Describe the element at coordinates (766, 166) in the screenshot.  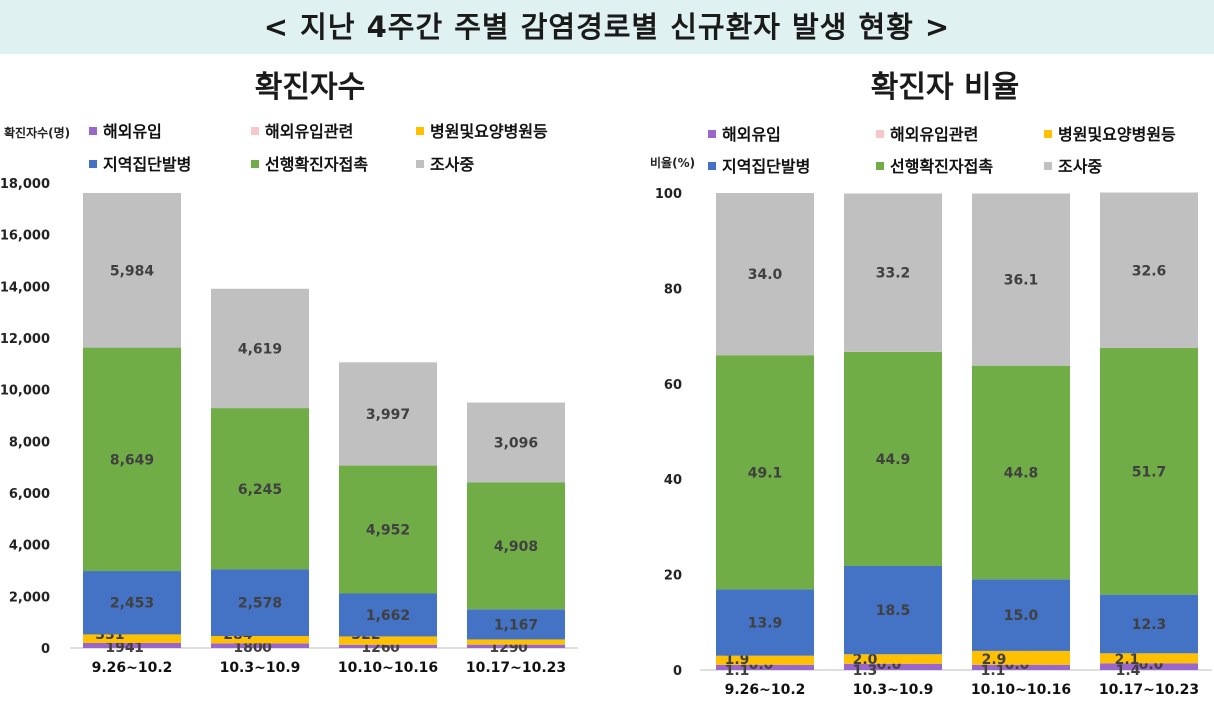
I see `ratio-legend-label: 지역집단발병` at that location.